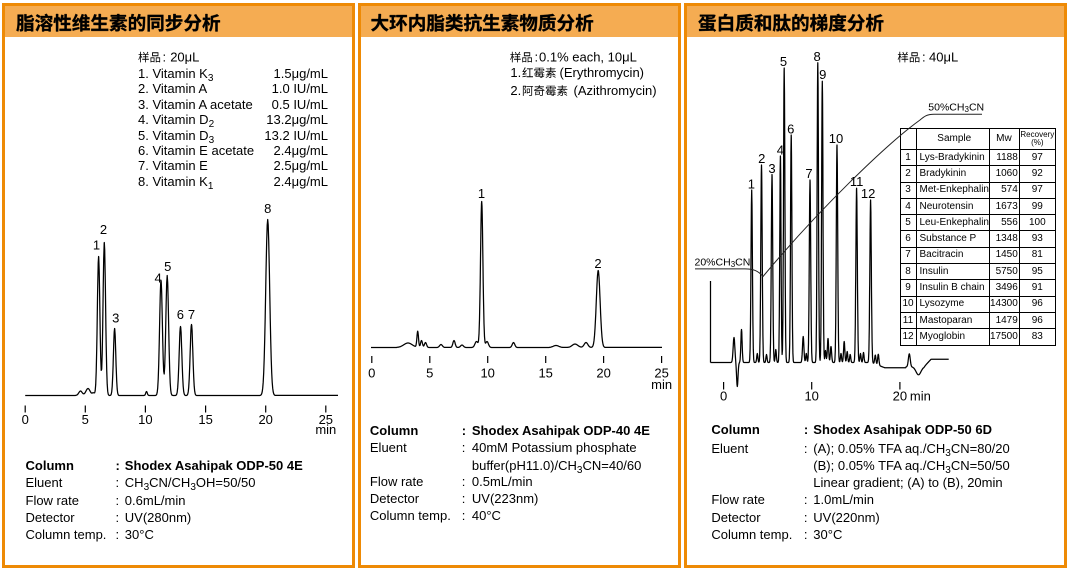 The width and height of the screenshot is (1071, 572). What do you see at coordinates (184, 57) in the screenshot?
I see `svg-text: 20μL` at bounding box center [184, 57].